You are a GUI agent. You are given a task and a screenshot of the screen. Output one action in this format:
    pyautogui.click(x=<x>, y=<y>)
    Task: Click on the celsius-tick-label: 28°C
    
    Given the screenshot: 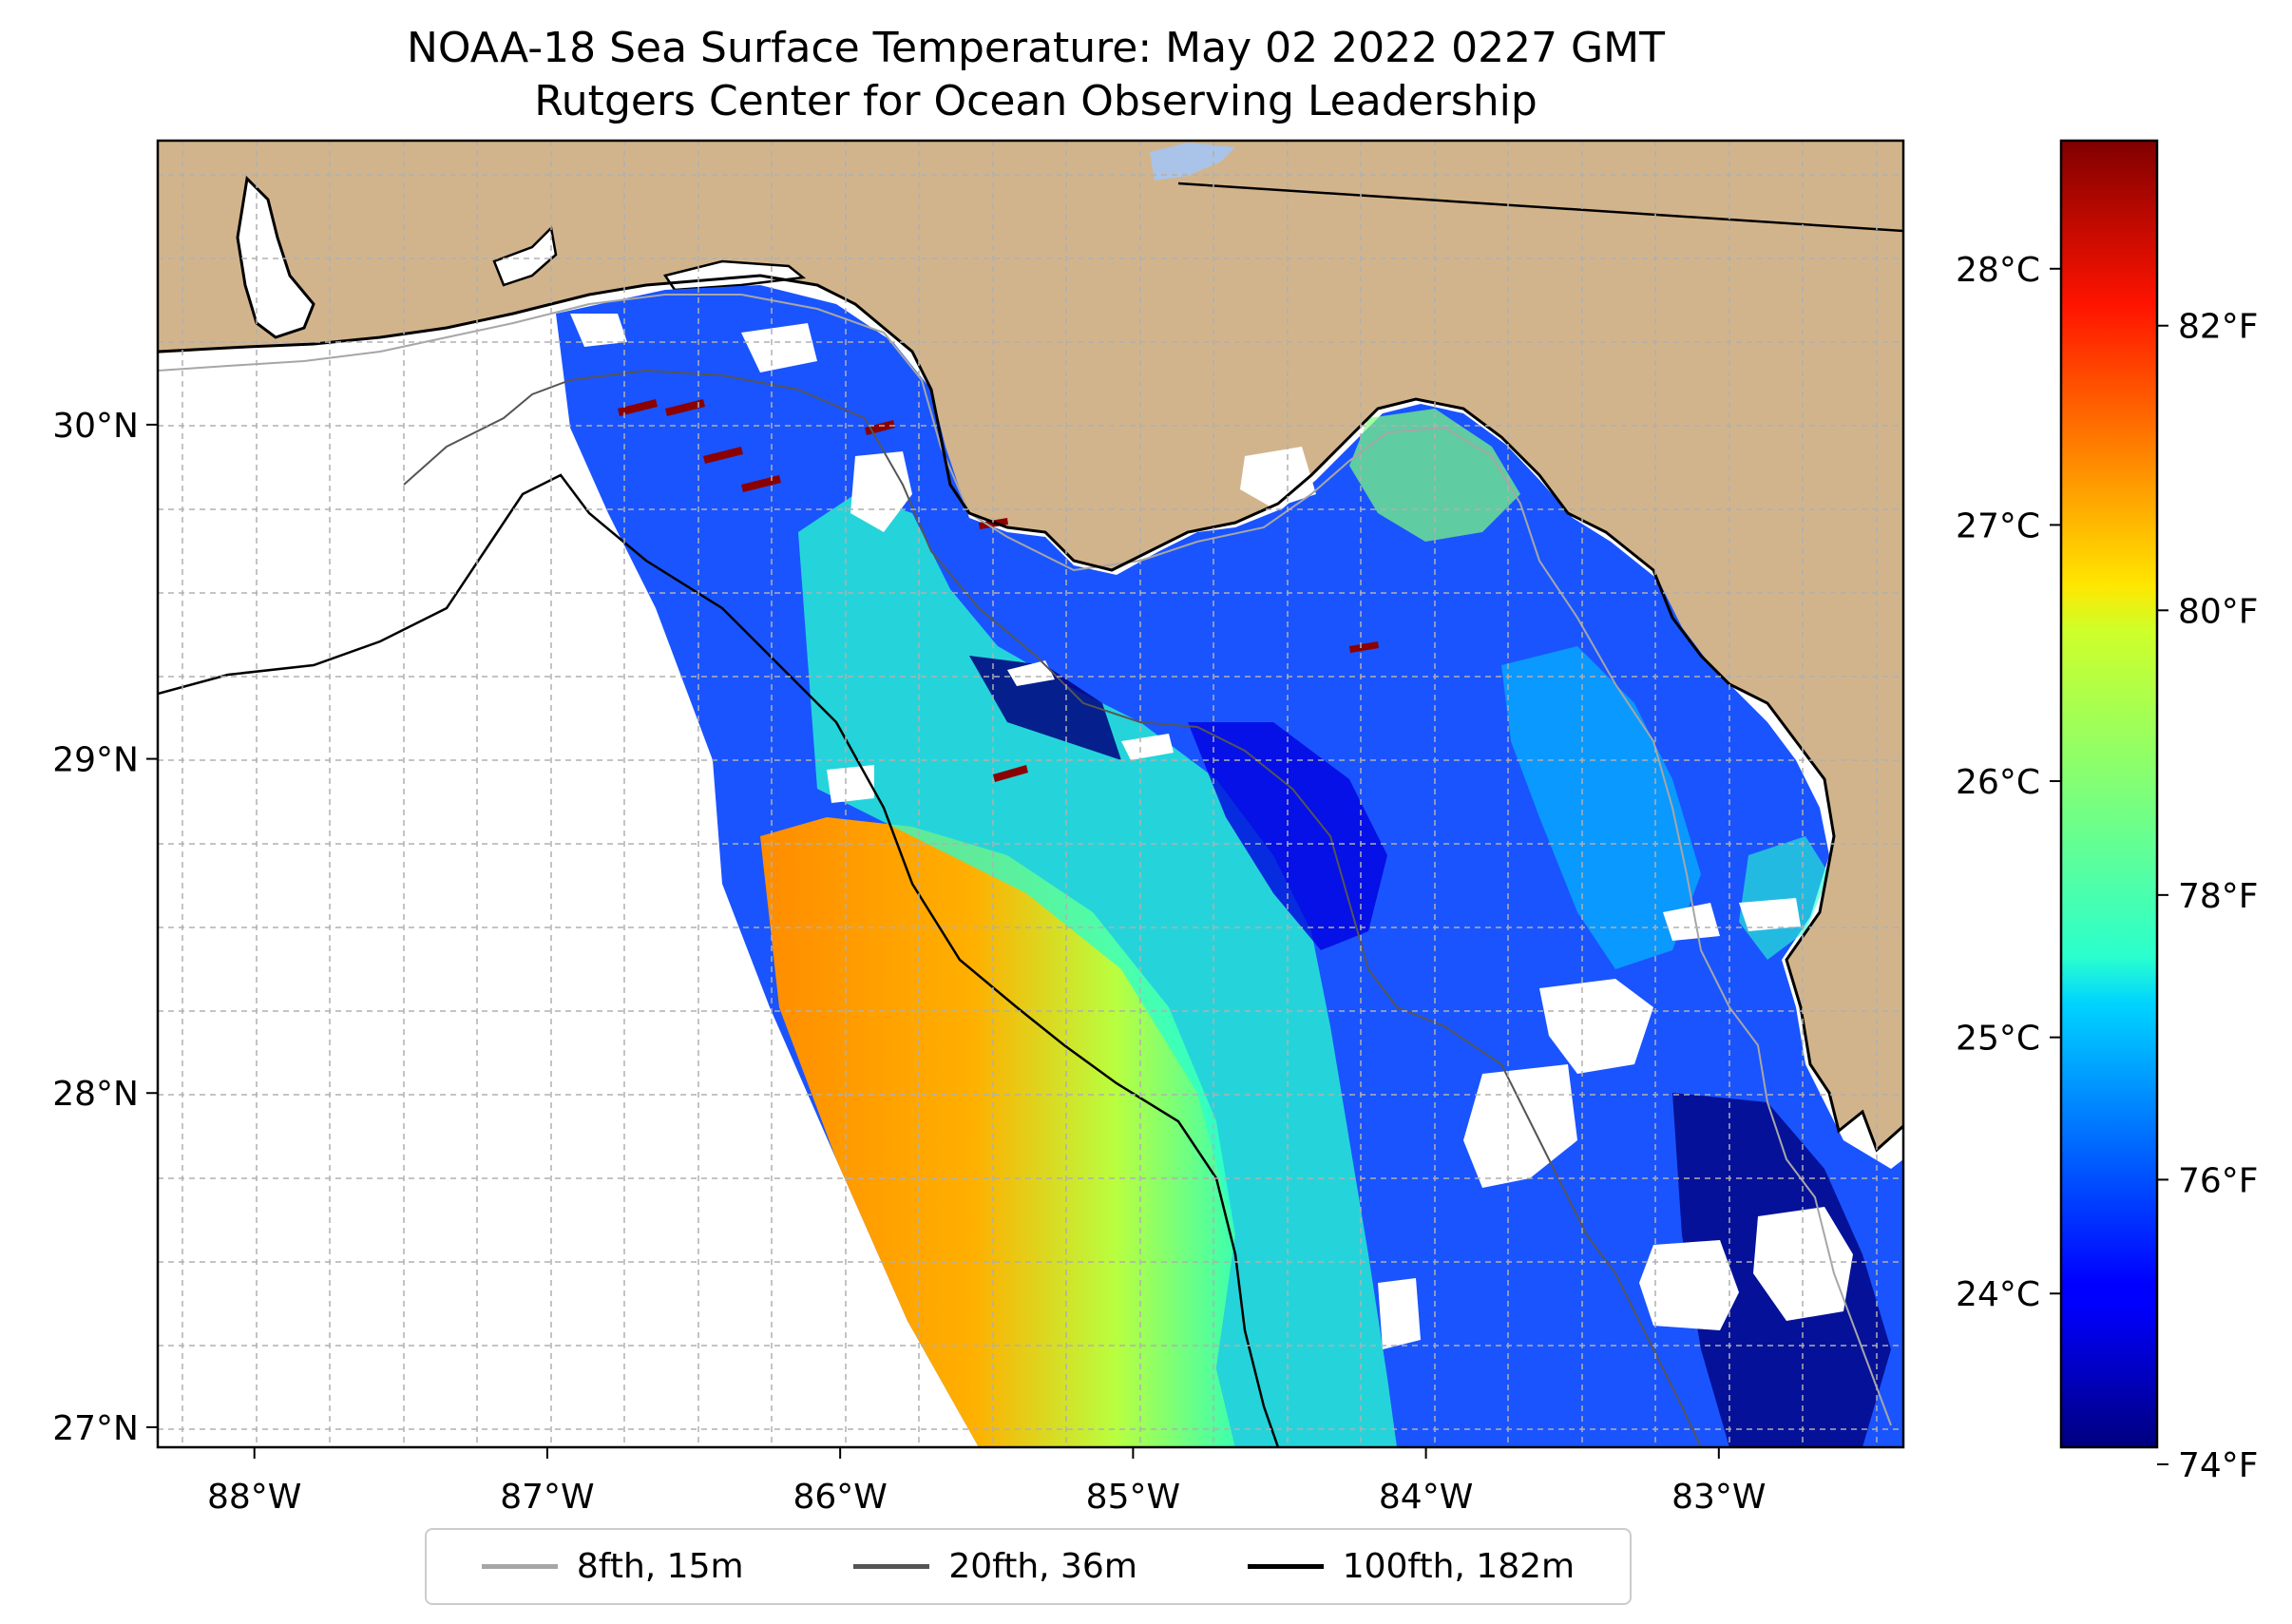 What is the action you would take?
    pyautogui.click(x=1998, y=270)
    